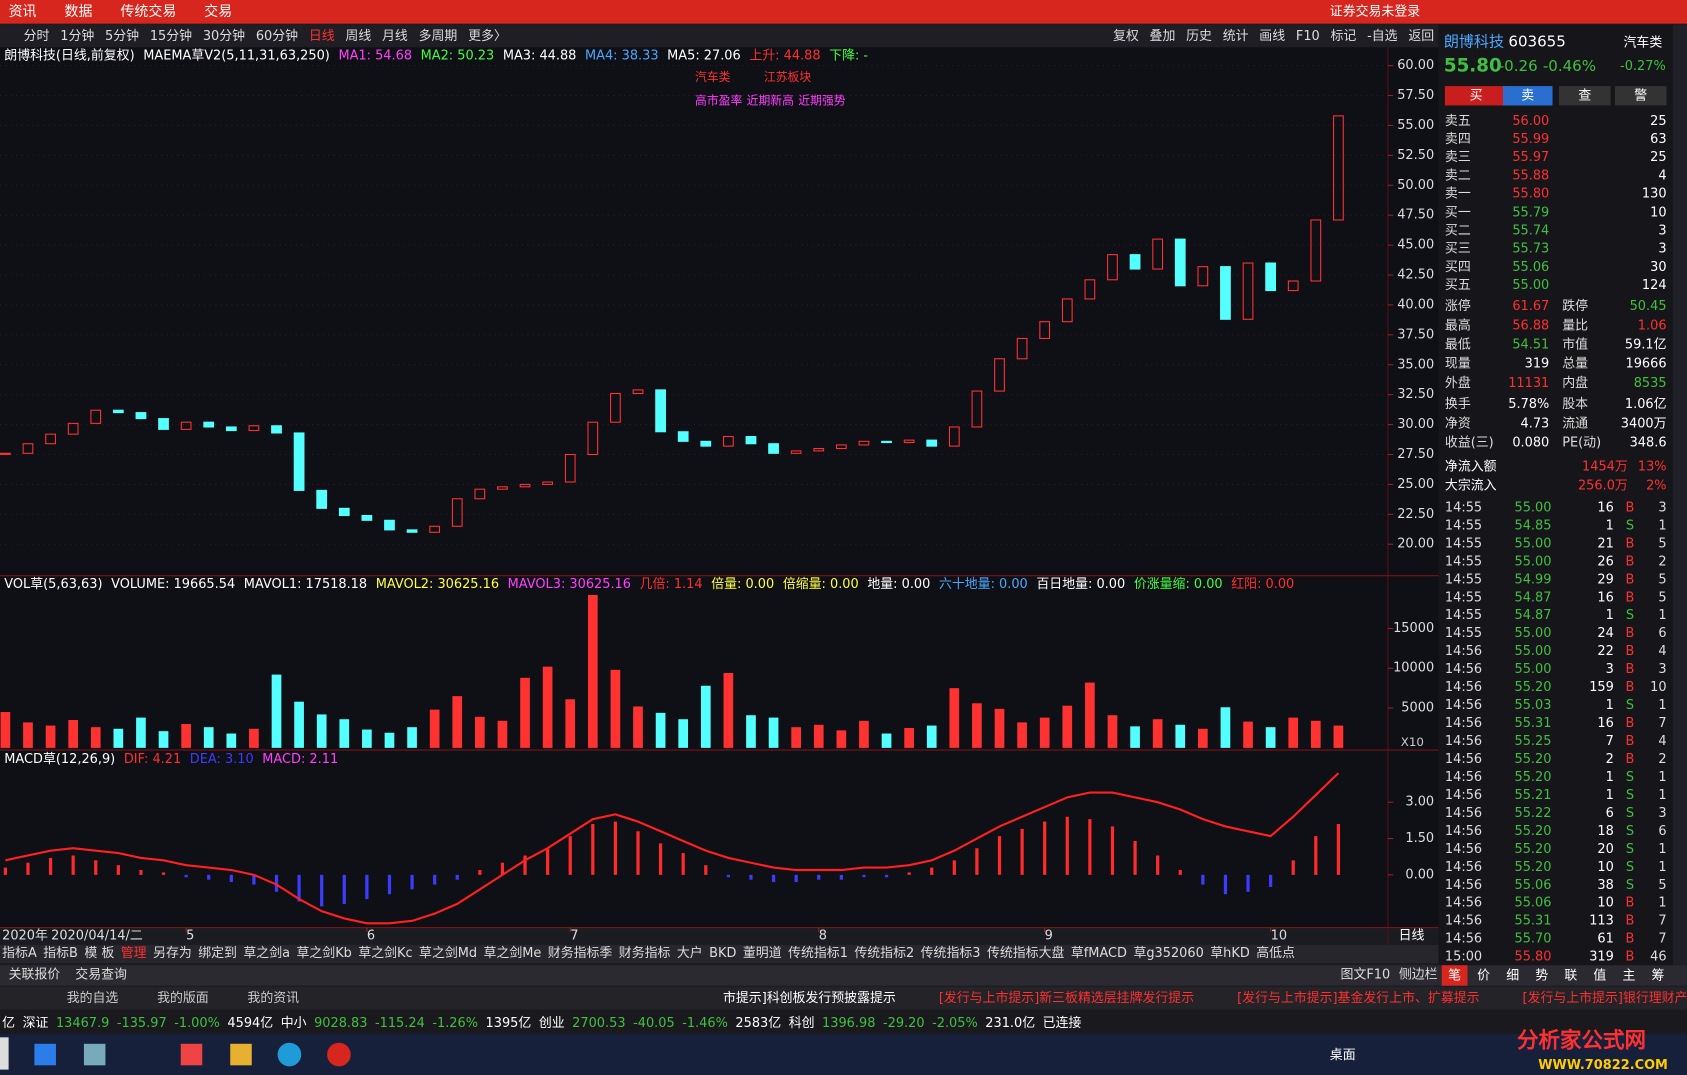  What do you see at coordinates (266, 953) in the screenshot?
I see `indicator-tab: 草之剑a` at bounding box center [266, 953].